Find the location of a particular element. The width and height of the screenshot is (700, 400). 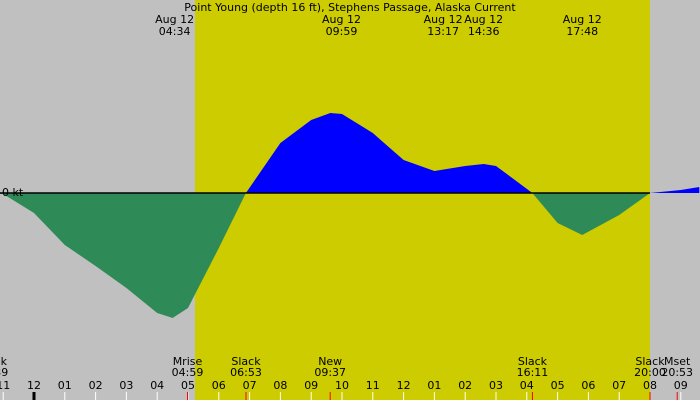

event-time: 13:17 is located at coordinates (443, 31).